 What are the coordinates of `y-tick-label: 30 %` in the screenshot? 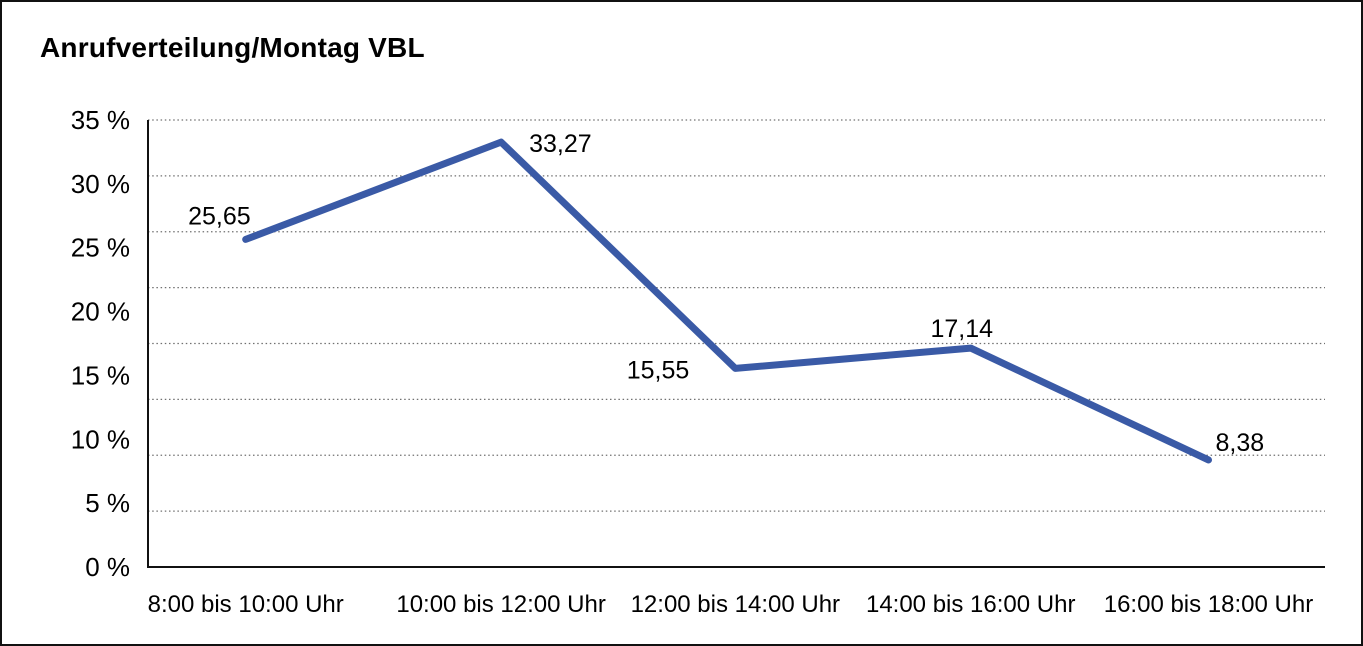 It's located at (100, 184).